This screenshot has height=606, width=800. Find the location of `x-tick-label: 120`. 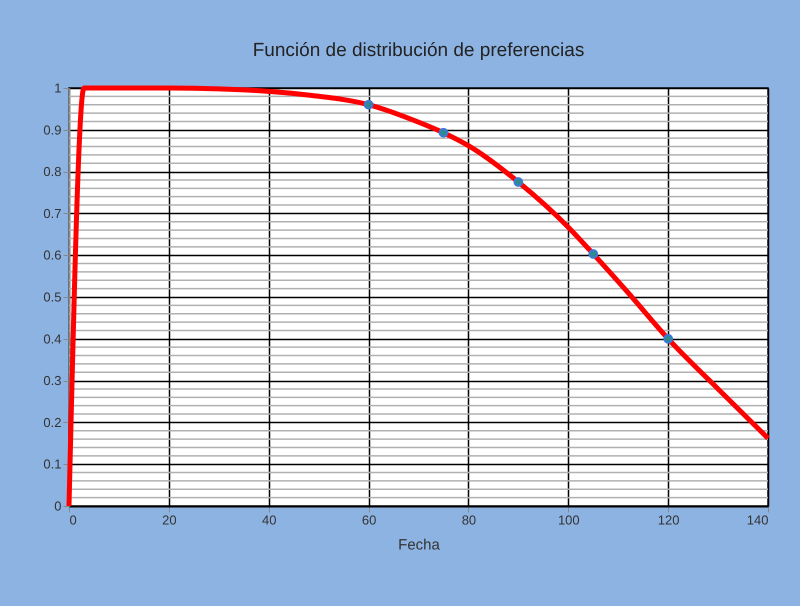

x-tick-label: 120 is located at coordinates (669, 520).